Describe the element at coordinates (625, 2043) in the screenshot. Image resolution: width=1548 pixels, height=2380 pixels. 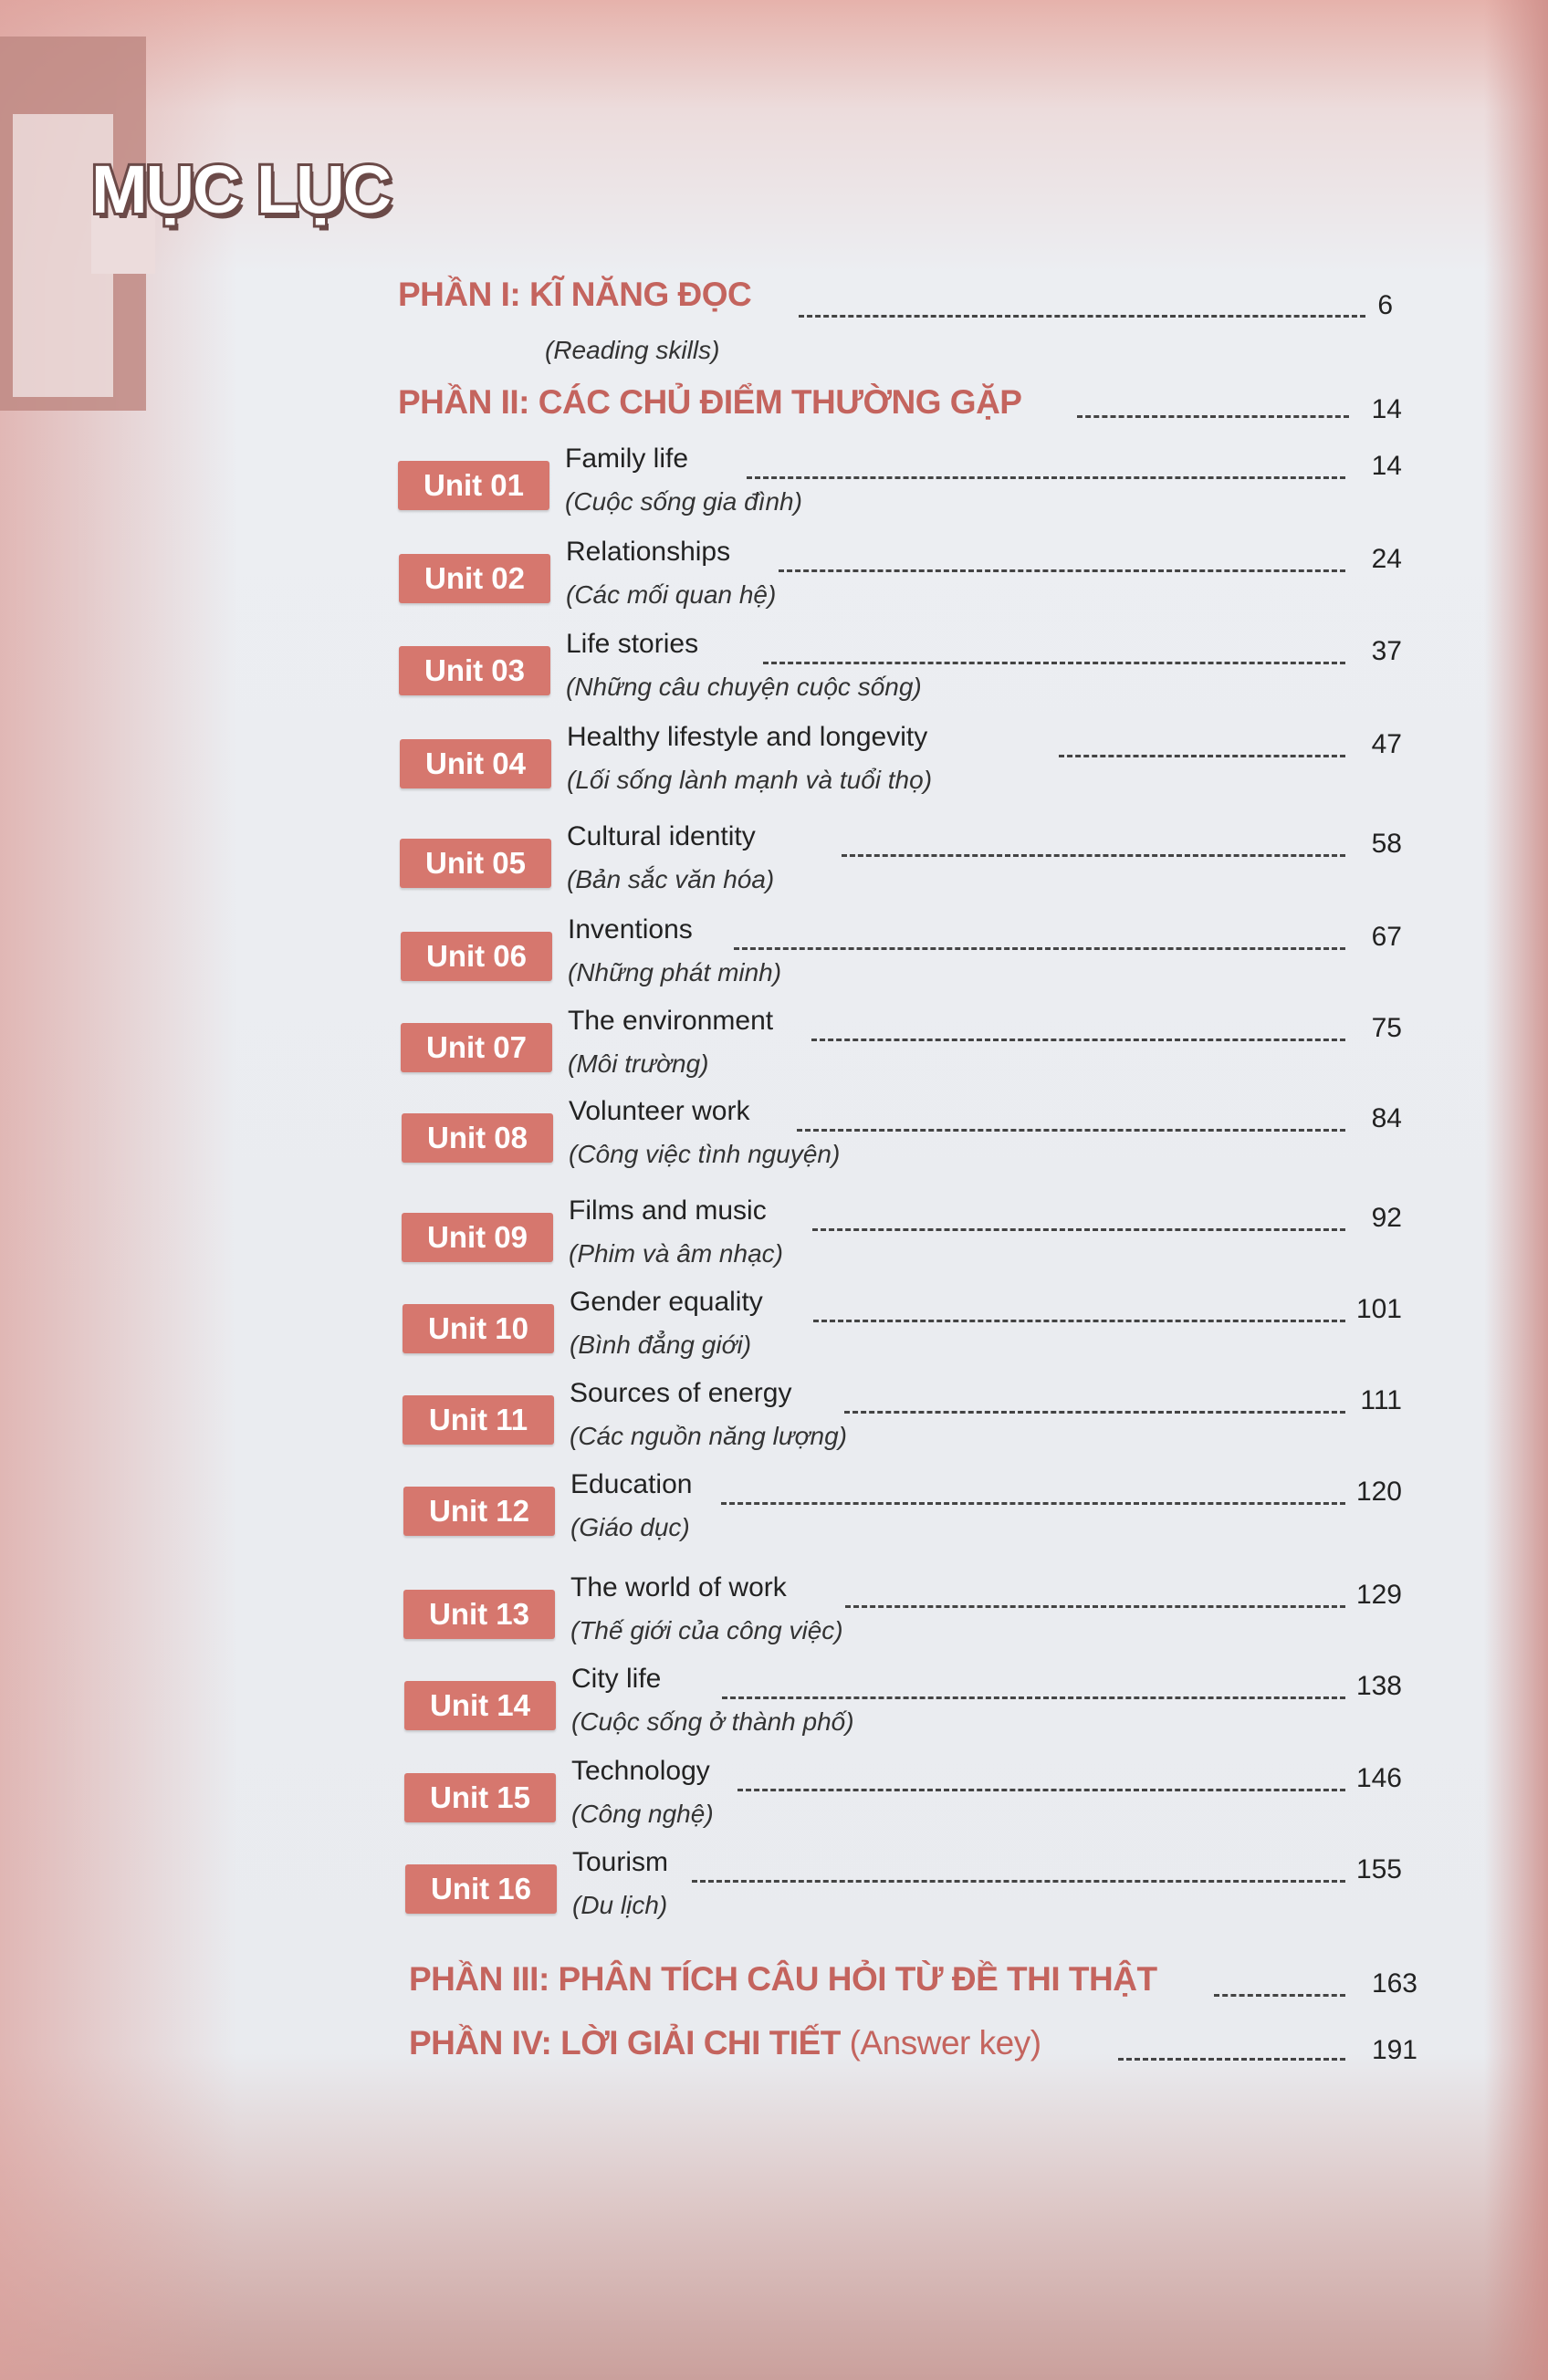
I see `part-4-label: PHẦN IV: LỜI GIẢI CHI TIẾT` at that location.